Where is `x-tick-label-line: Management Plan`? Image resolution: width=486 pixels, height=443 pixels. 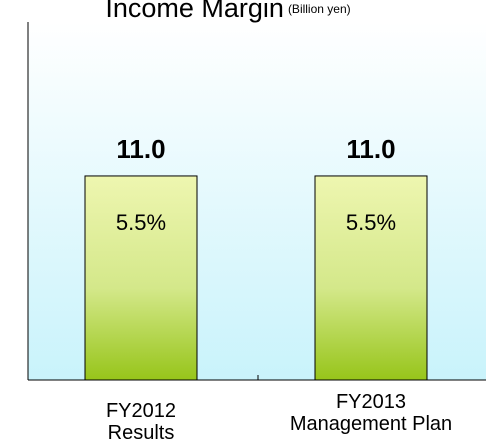 x-tick-label-line: Management Plan is located at coordinates (371, 424).